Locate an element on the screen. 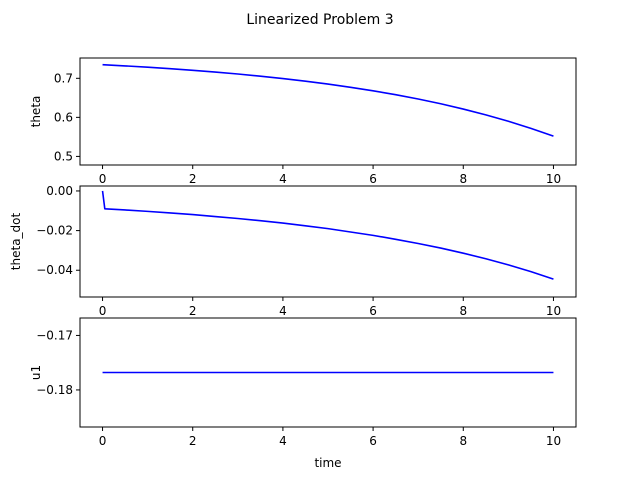  theta-y-tick-label: 0.5 is located at coordinates (63, 156).